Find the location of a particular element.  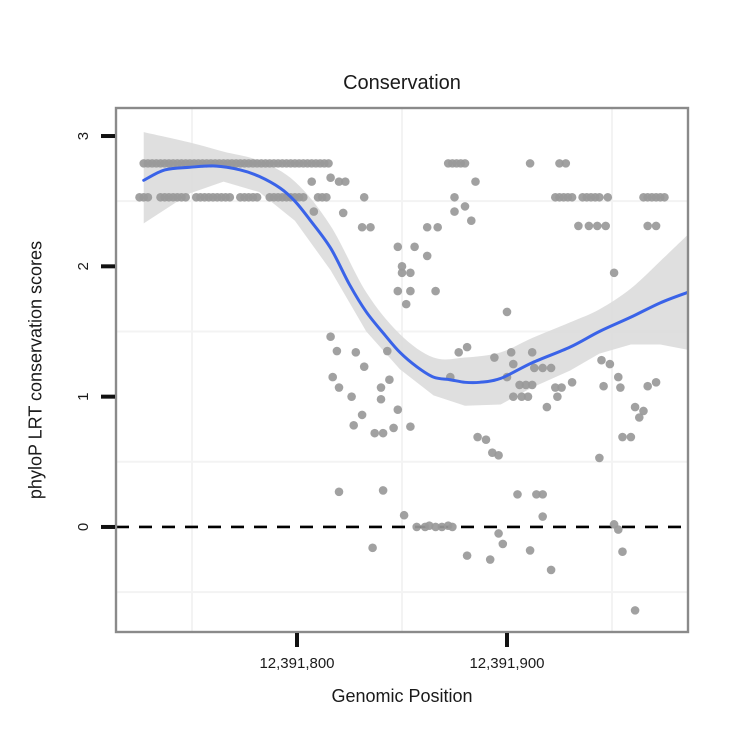

x-tick-label: 12,391,900 is located at coordinates (506, 663).